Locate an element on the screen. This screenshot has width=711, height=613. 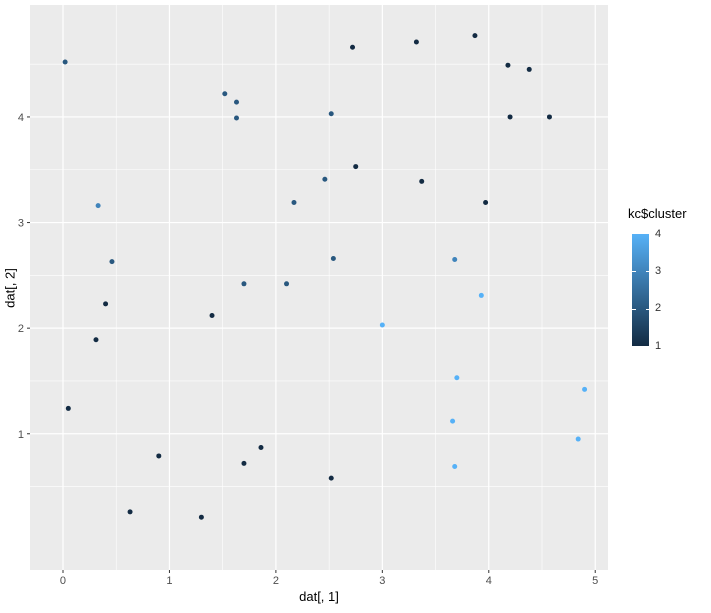
x-tick-label: 0 is located at coordinates (63, 581).